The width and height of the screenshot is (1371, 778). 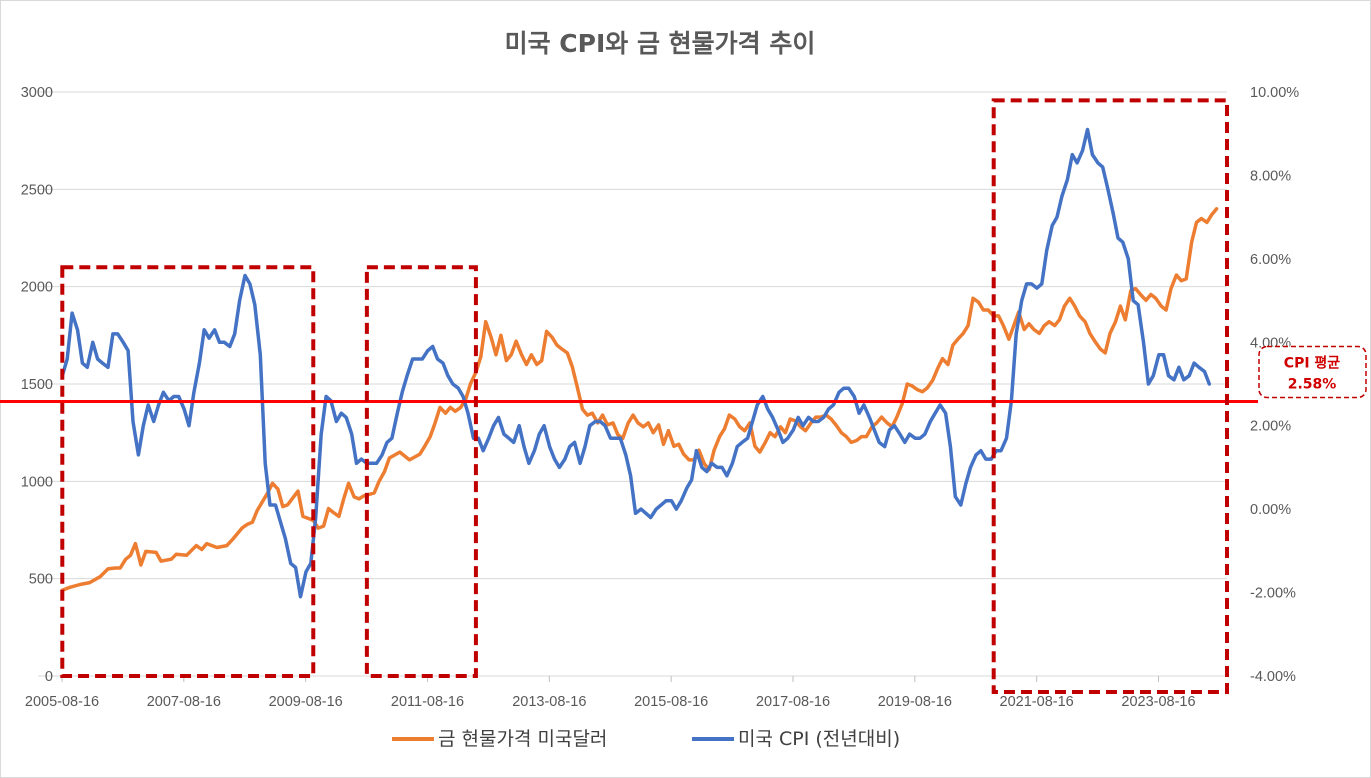 What do you see at coordinates (427, 702) in the screenshot?
I see `x-tick-label: 2011-08-16` at bounding box center [427, 702].